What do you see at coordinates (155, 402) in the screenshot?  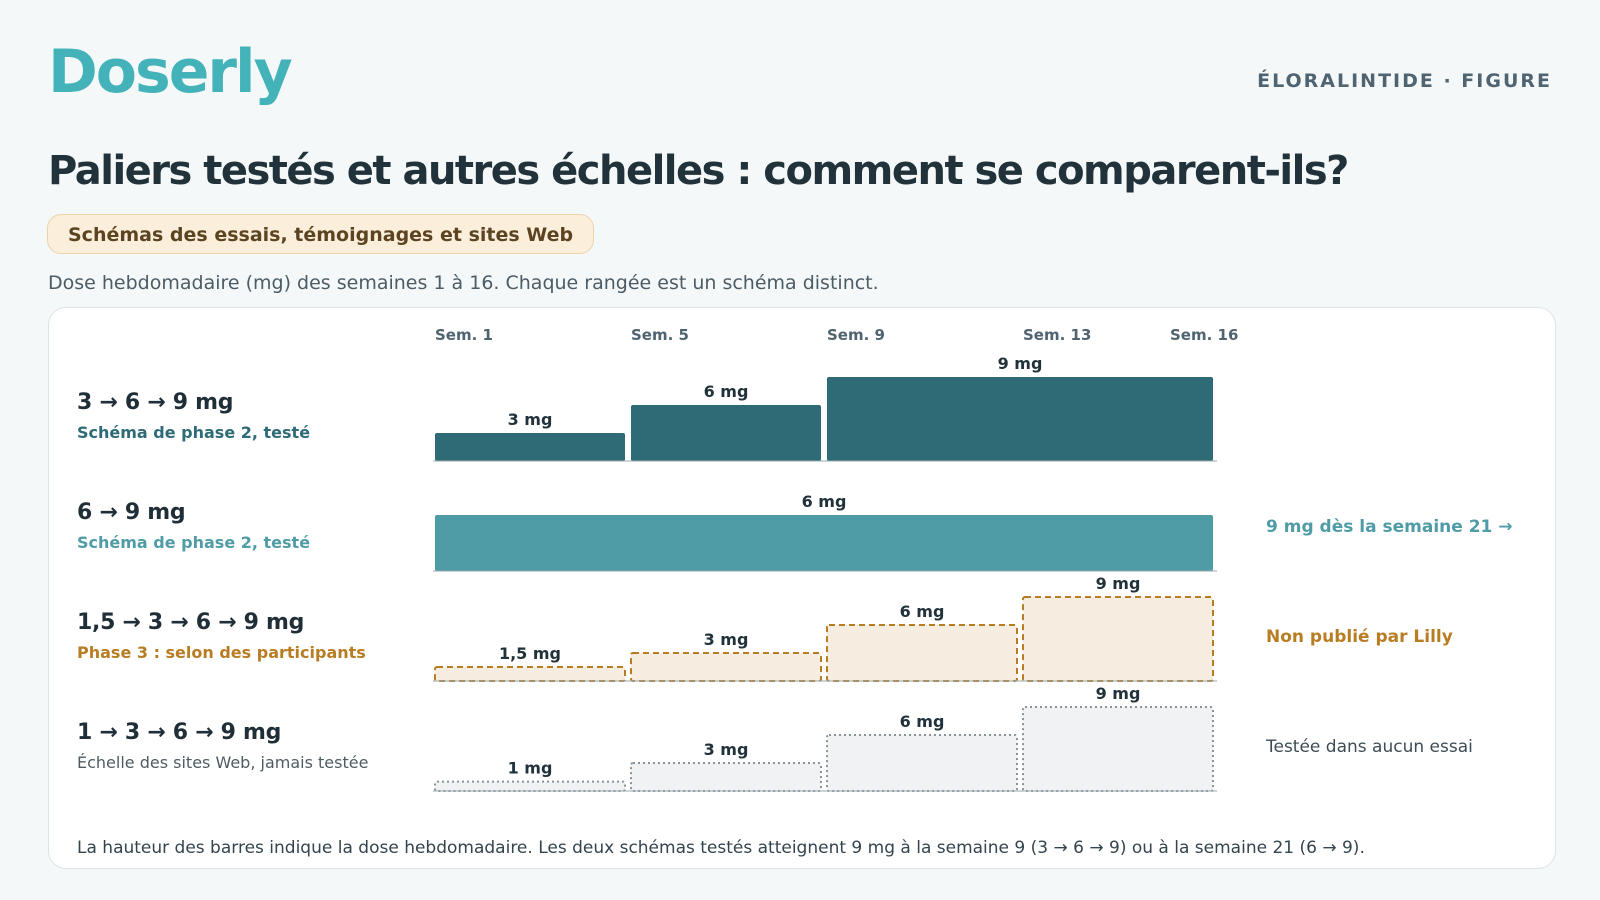 I see `row-name: 3 → 6 → 9 mg` at bounding box center [155, 402].